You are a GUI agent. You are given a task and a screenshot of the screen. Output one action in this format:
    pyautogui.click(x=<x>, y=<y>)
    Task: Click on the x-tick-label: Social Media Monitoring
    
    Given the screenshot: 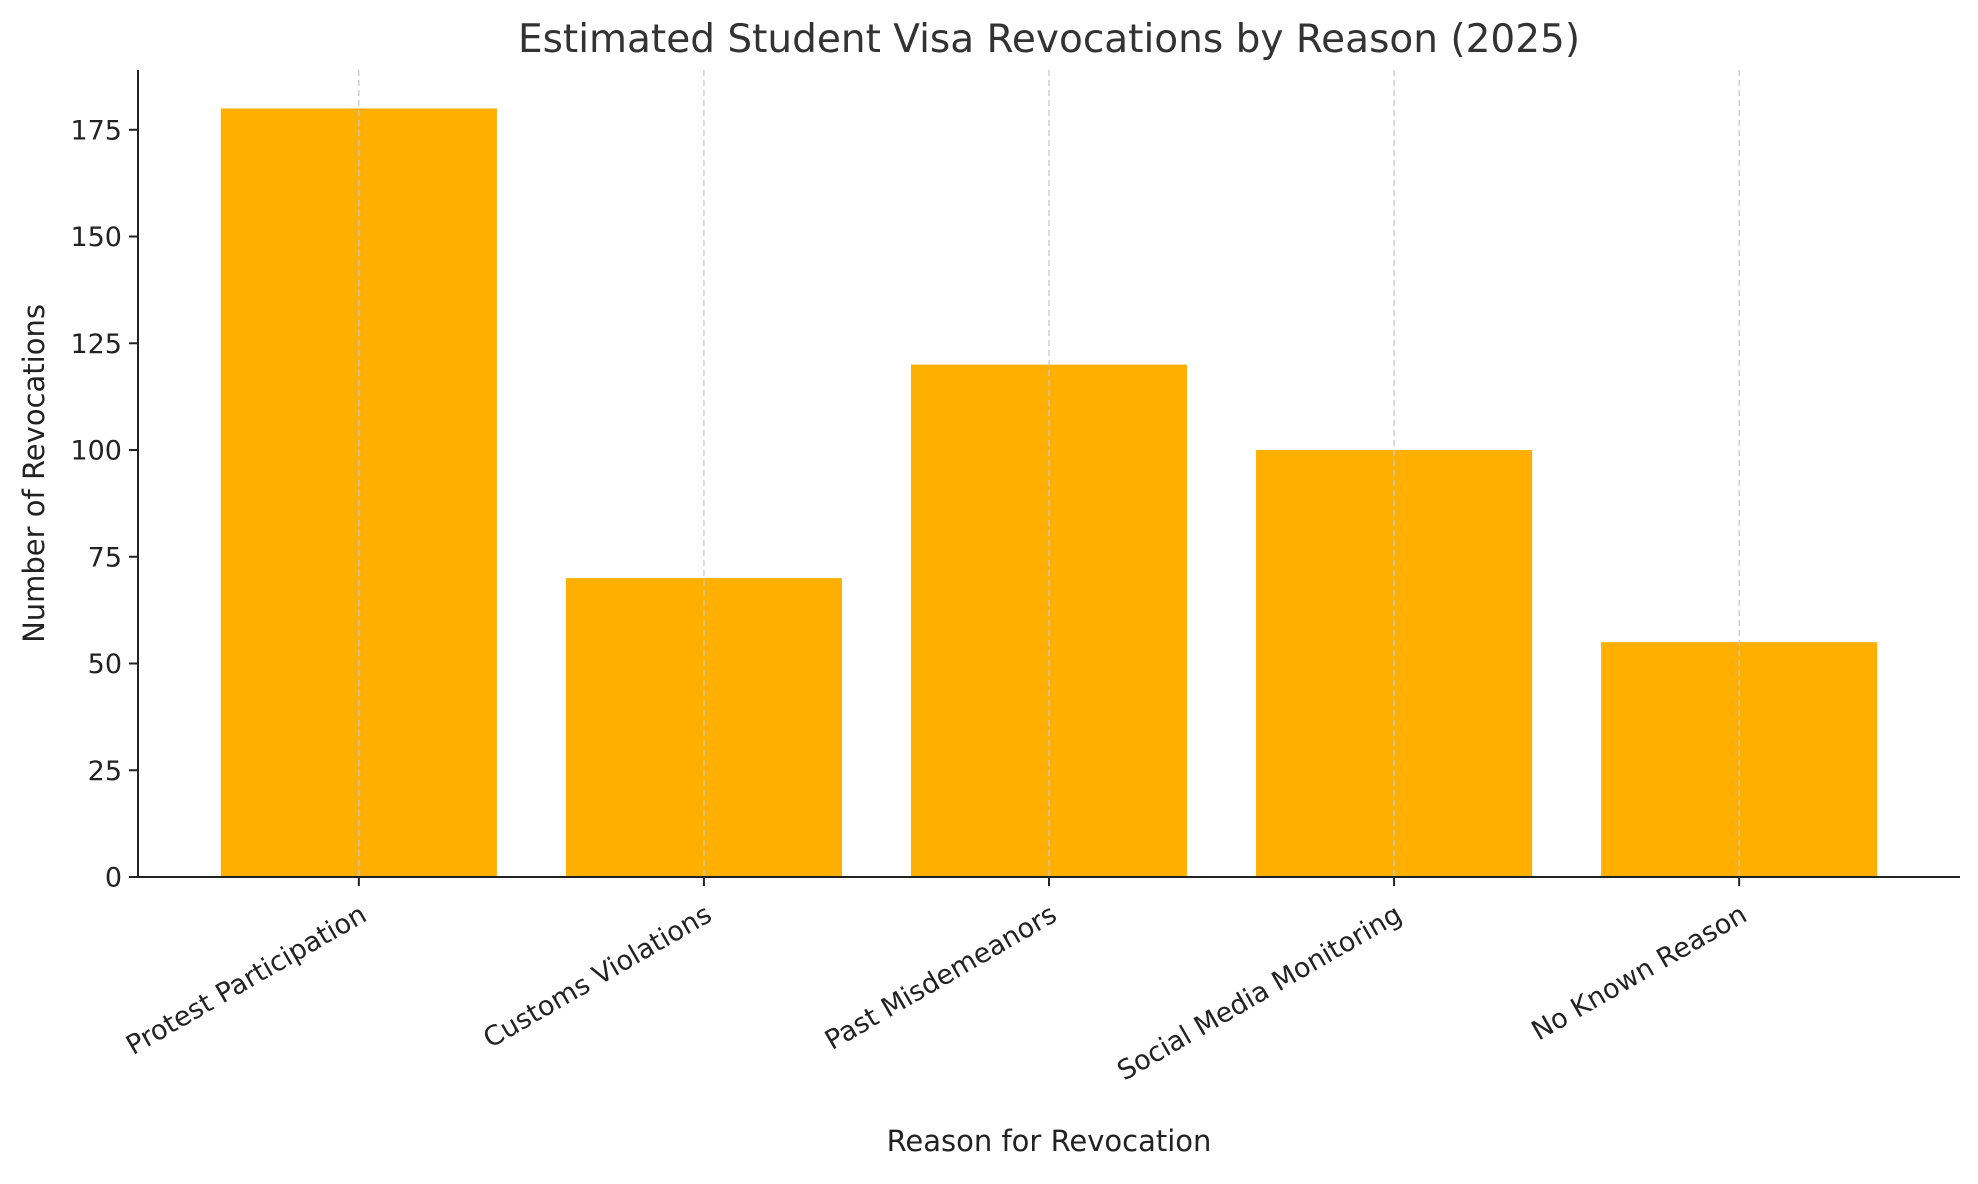 What is the action you would take?
    pyautogui.click(x=1259, y=993)
    